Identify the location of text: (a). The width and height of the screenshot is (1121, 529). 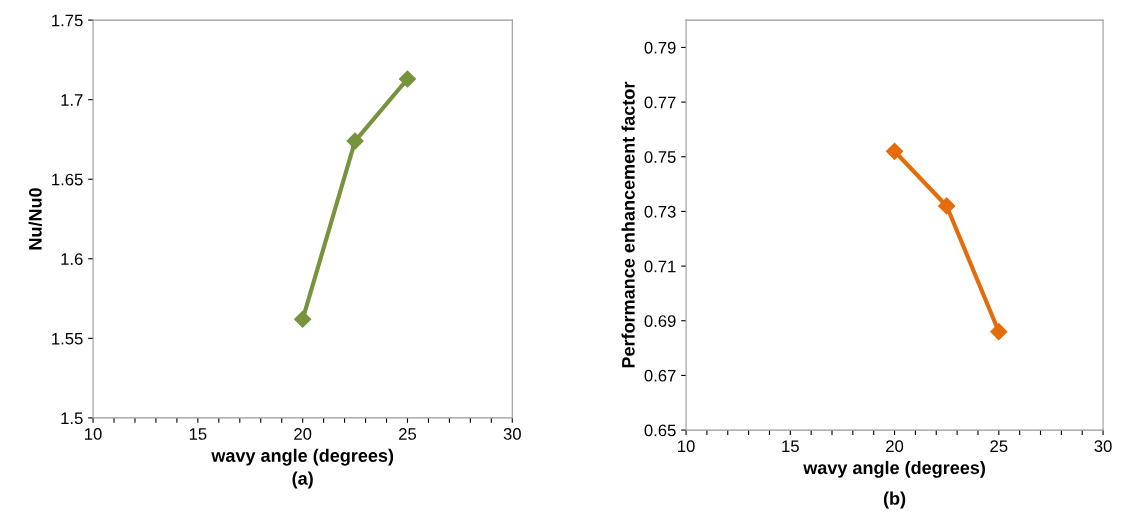
(302, 480).